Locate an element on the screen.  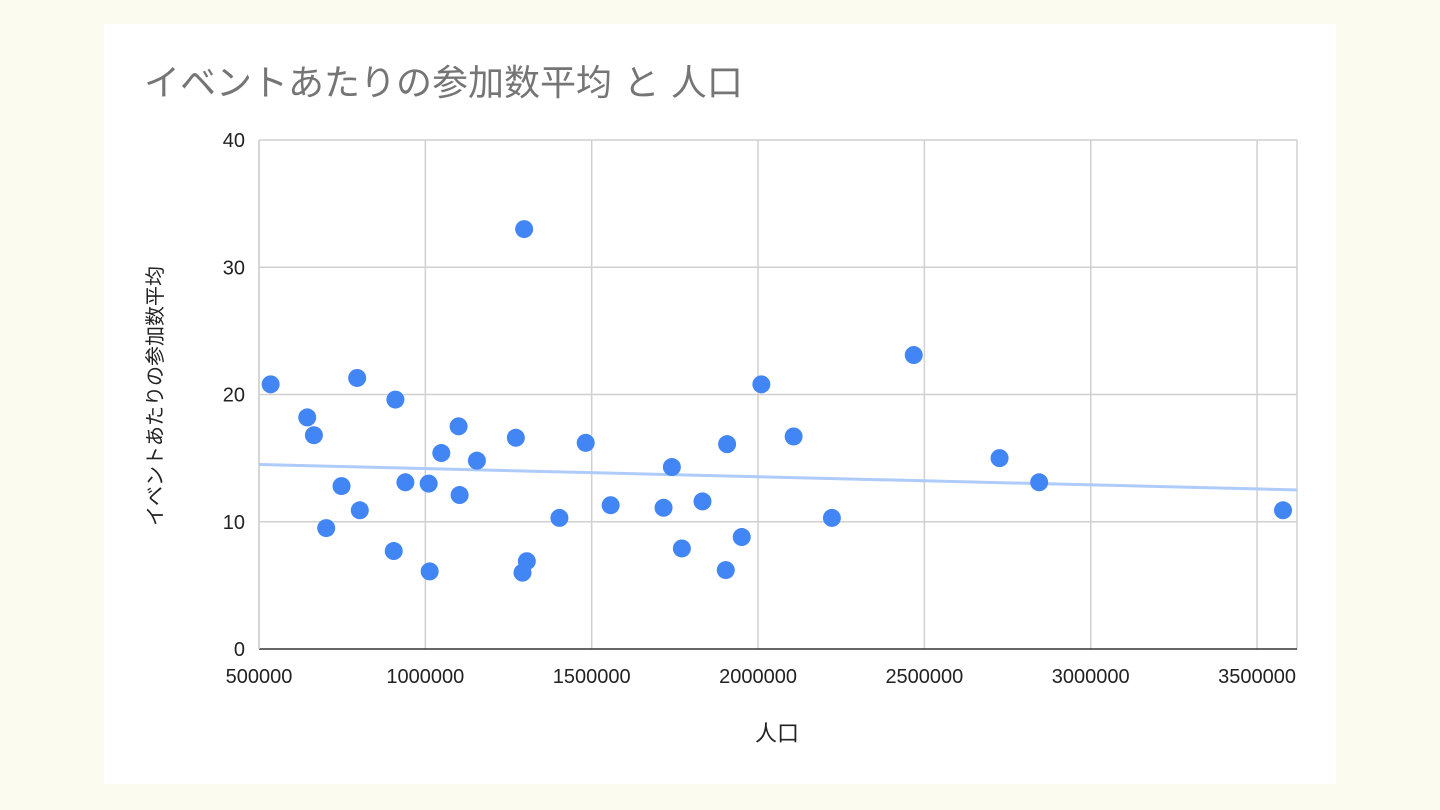
y-tick-label: 10 is located at coordinates (234, 523).